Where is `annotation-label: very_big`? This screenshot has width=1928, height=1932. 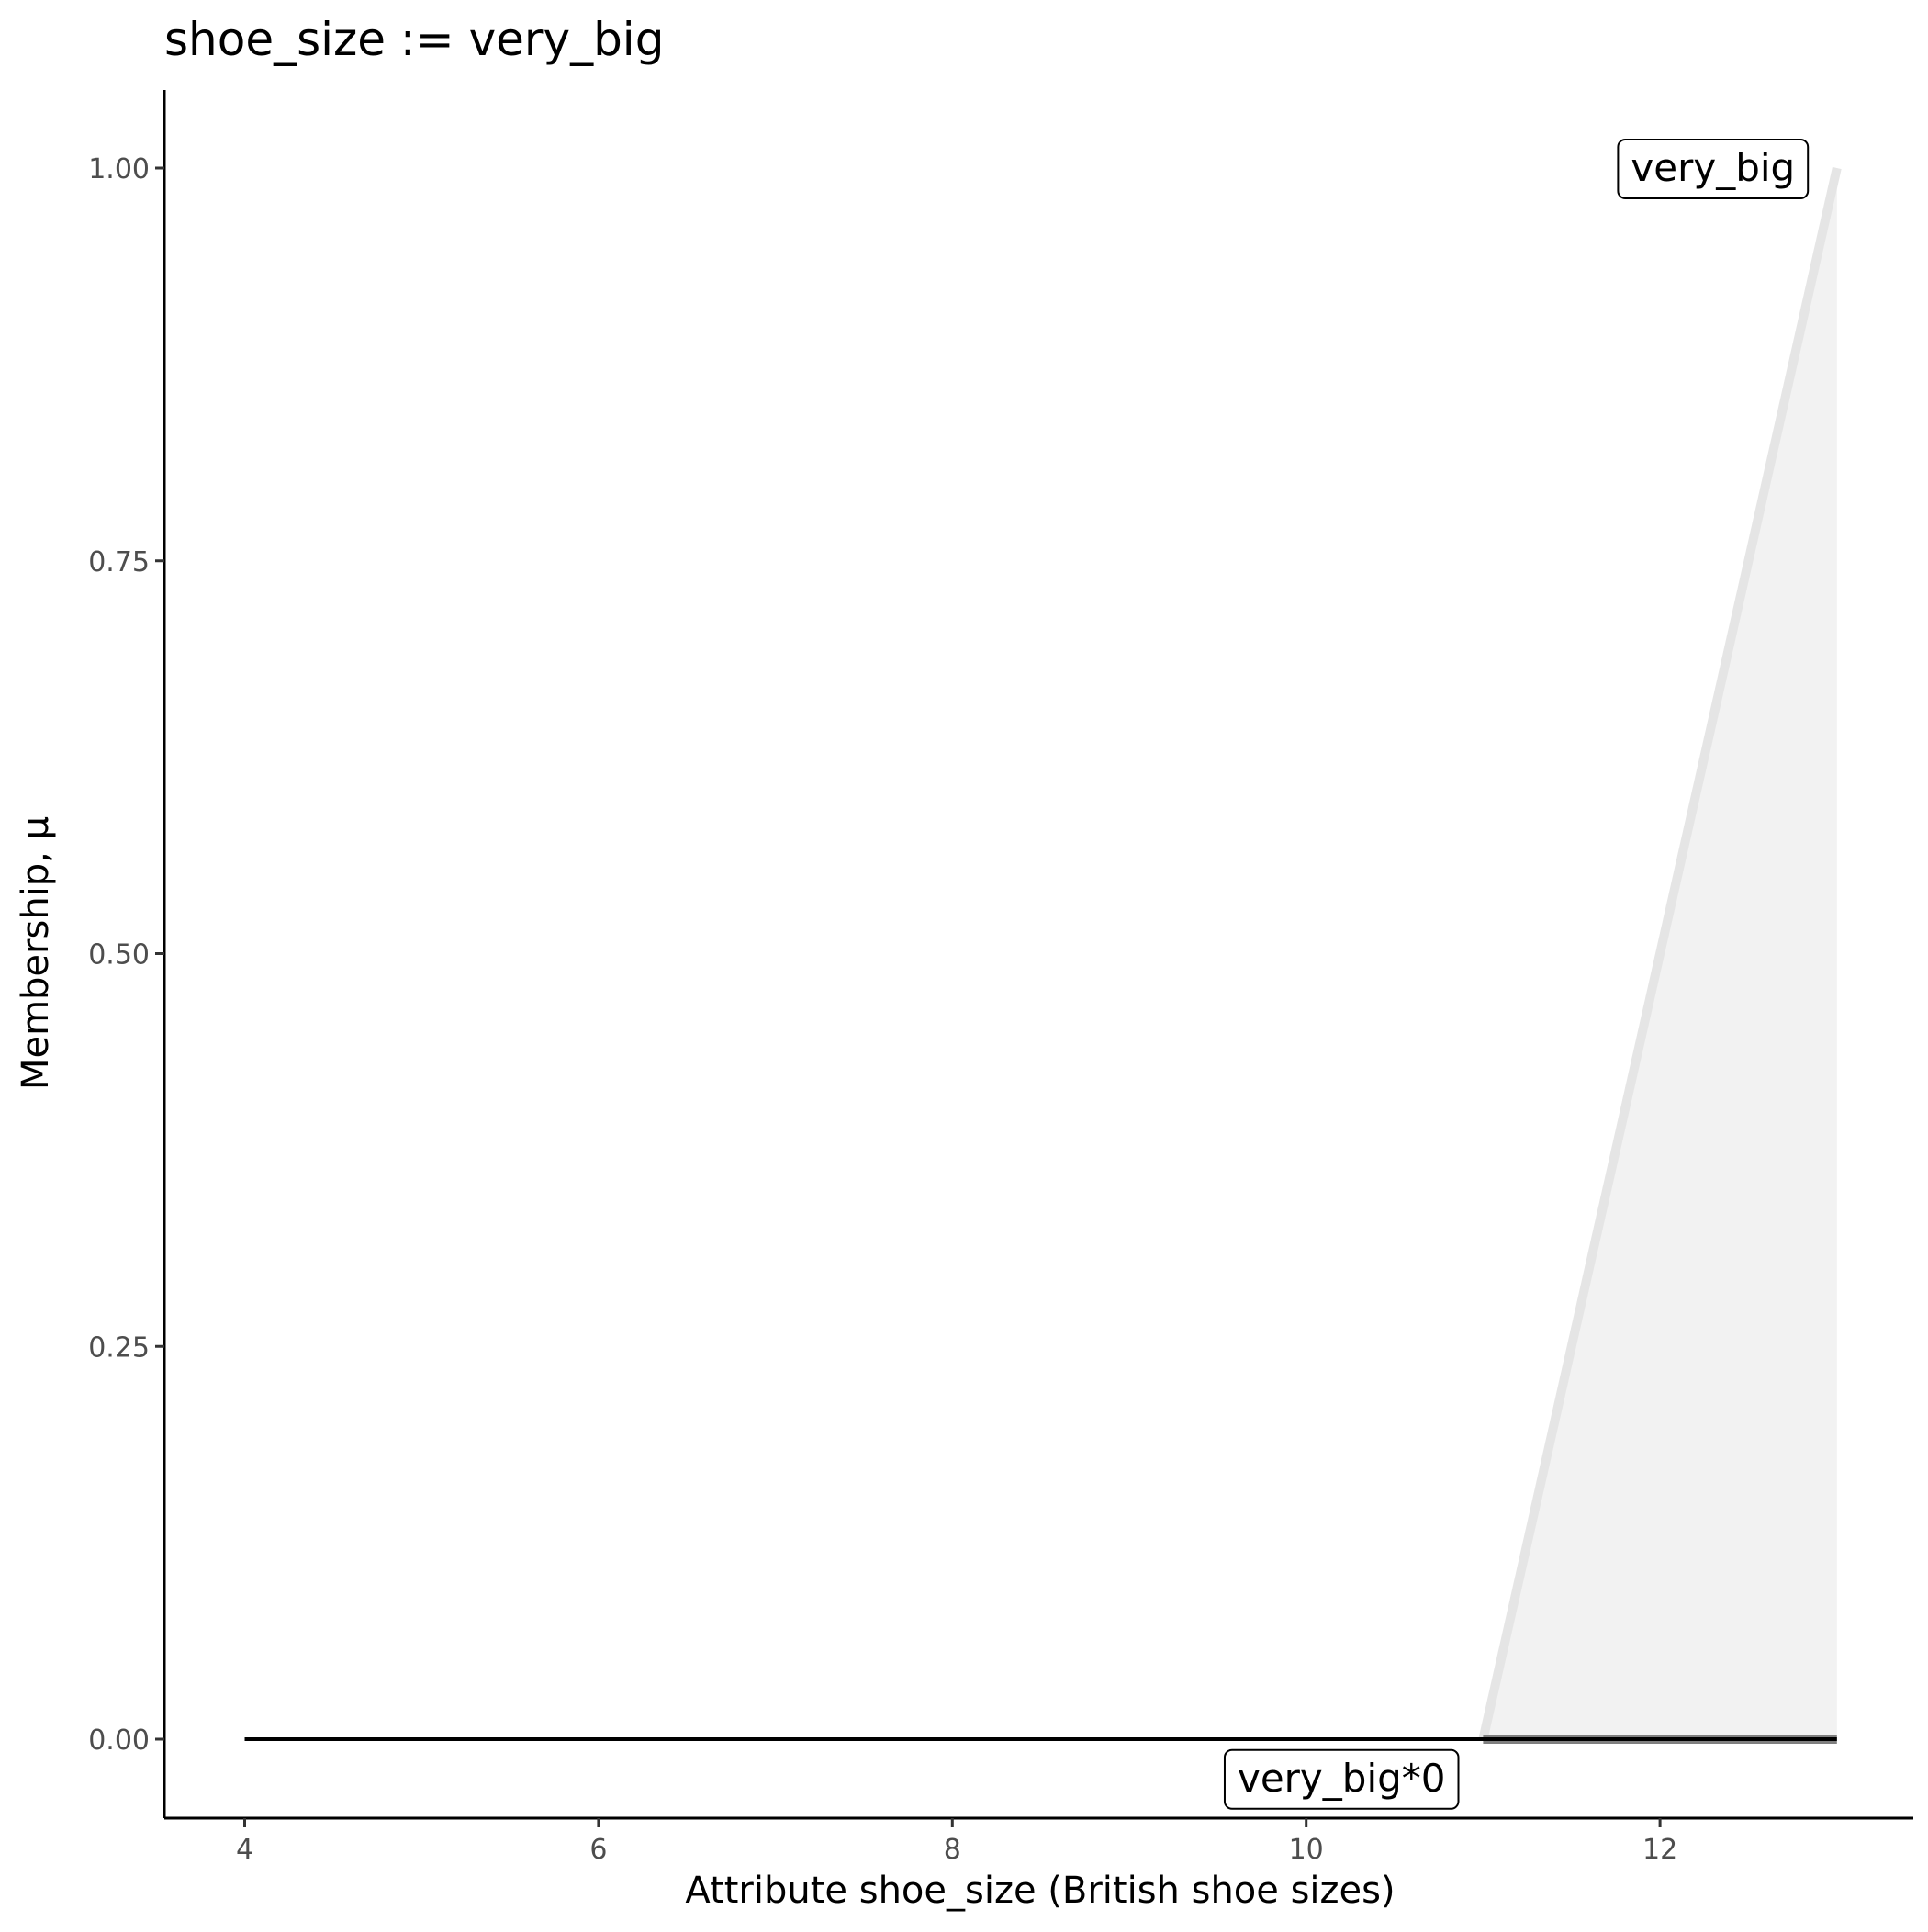
annotation-label: very_big is located at coordinates (1713, 169).